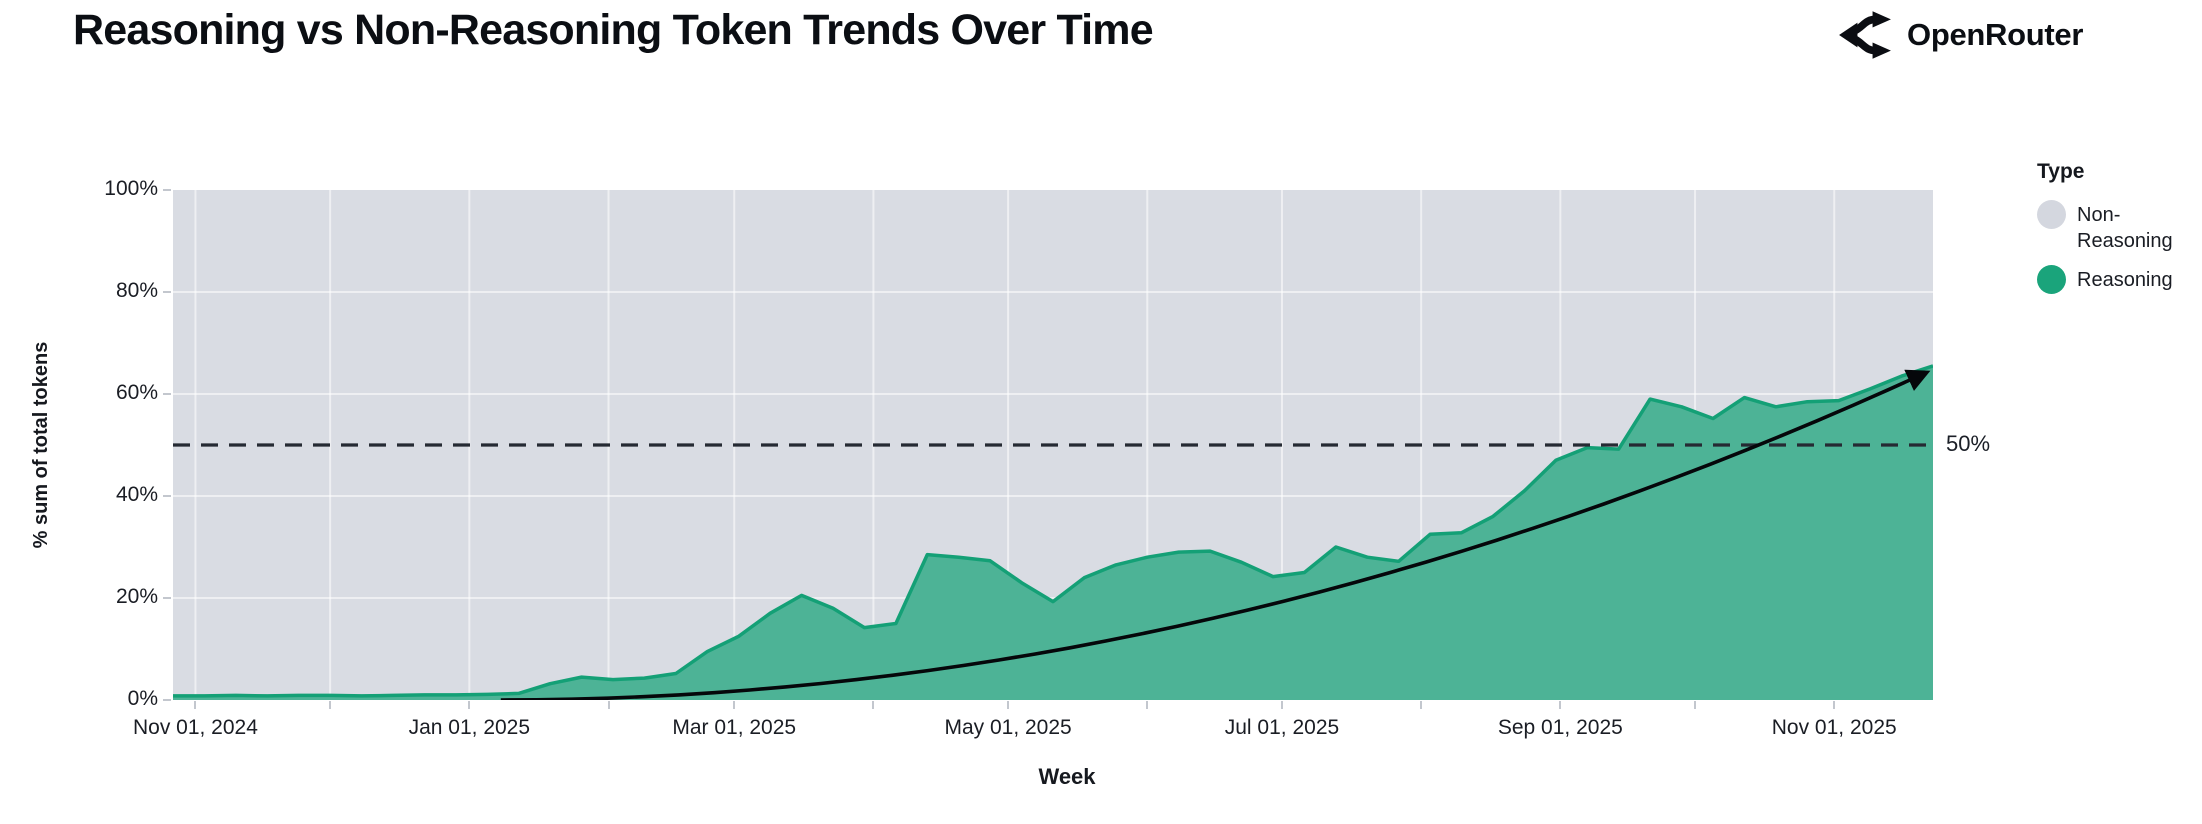 This screenshot has width=2202, height=824. I want to click on legend-title: Type, so click(2061, 171).